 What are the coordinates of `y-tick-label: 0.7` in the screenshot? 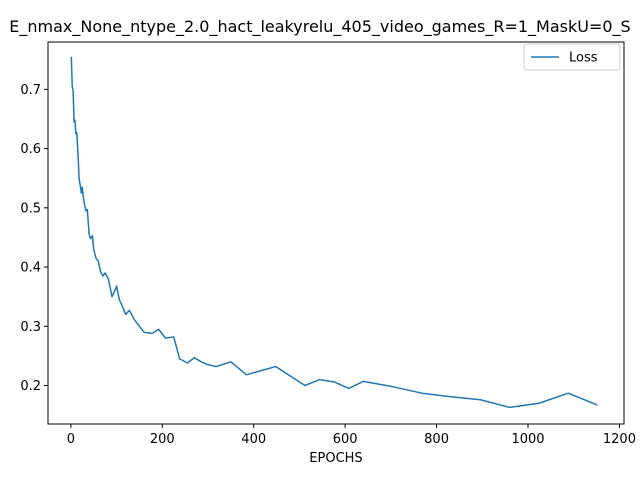 It's located at (30, 90).